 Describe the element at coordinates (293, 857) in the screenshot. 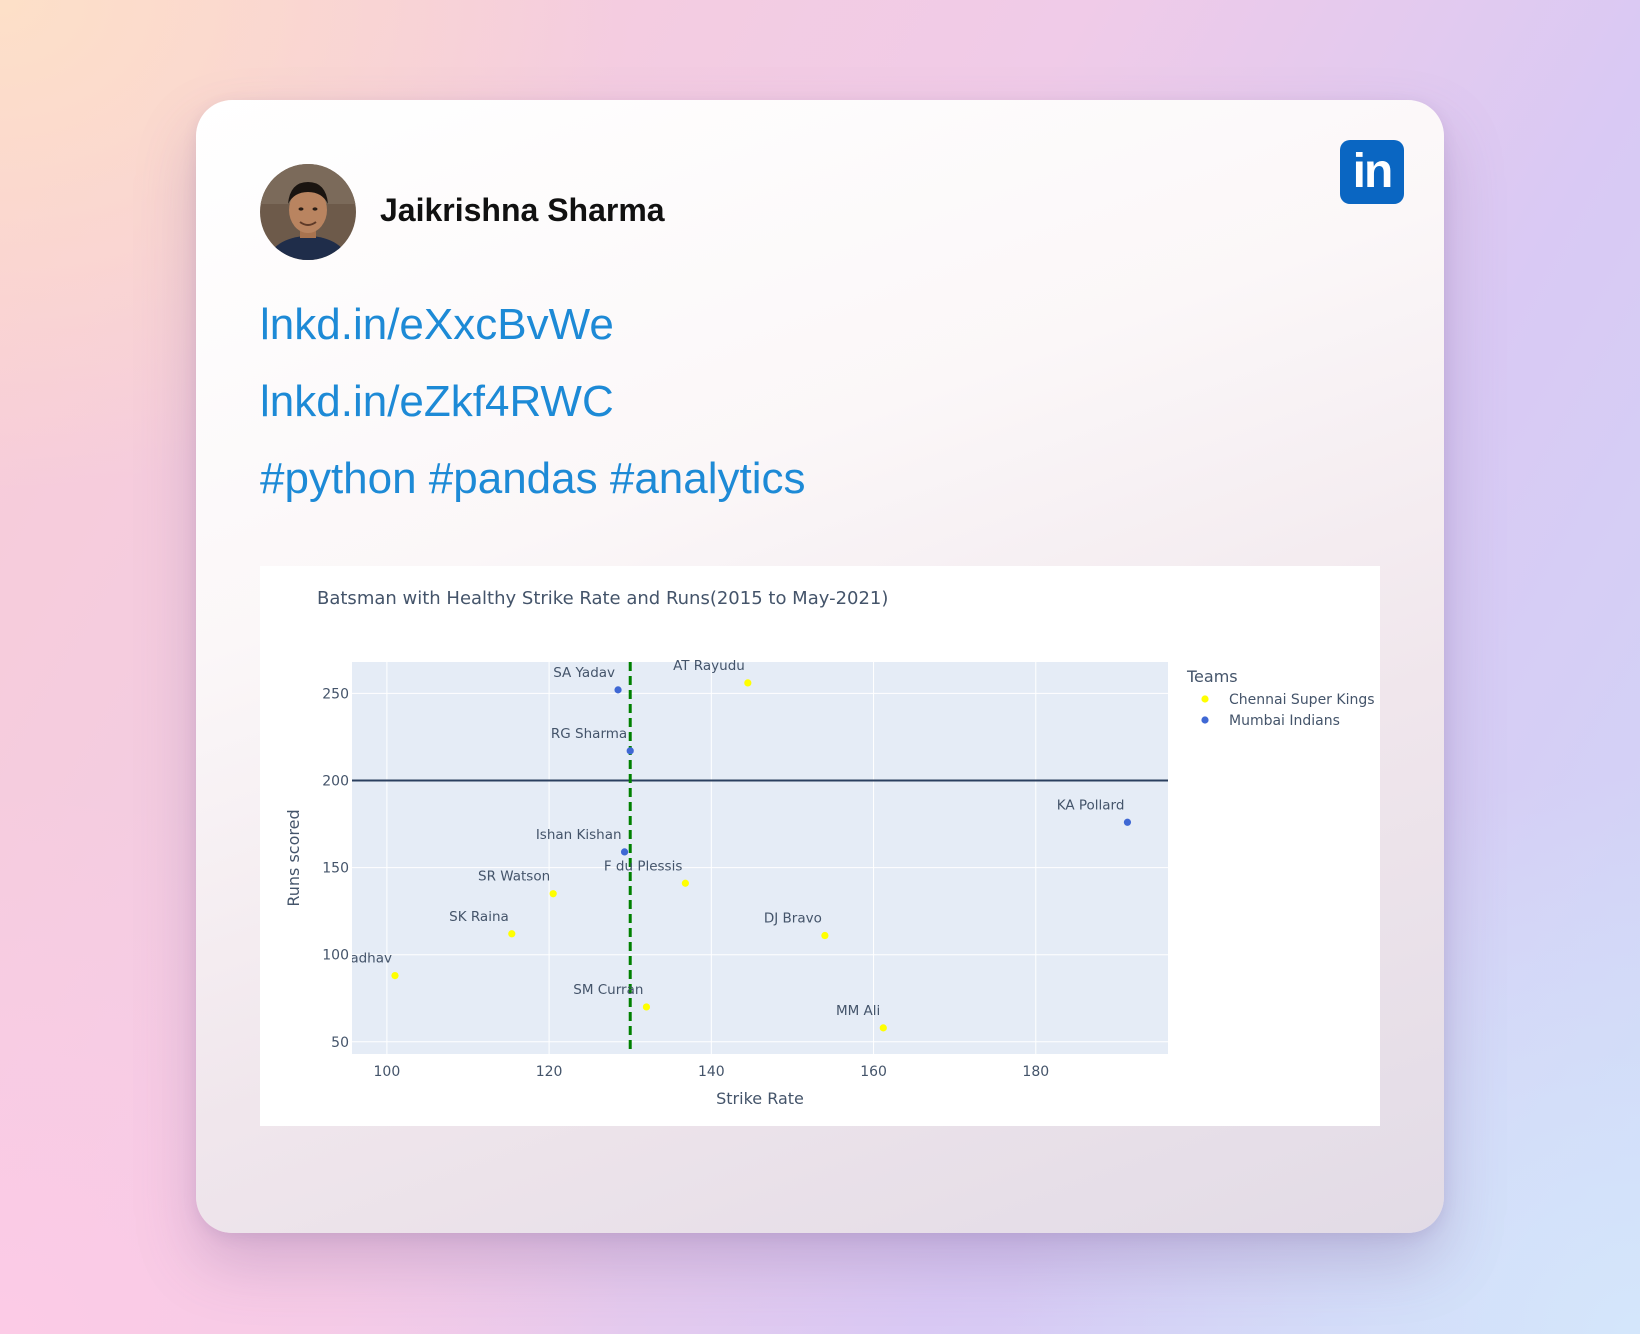

I see `y-axis-label: Runs scored` at that location.